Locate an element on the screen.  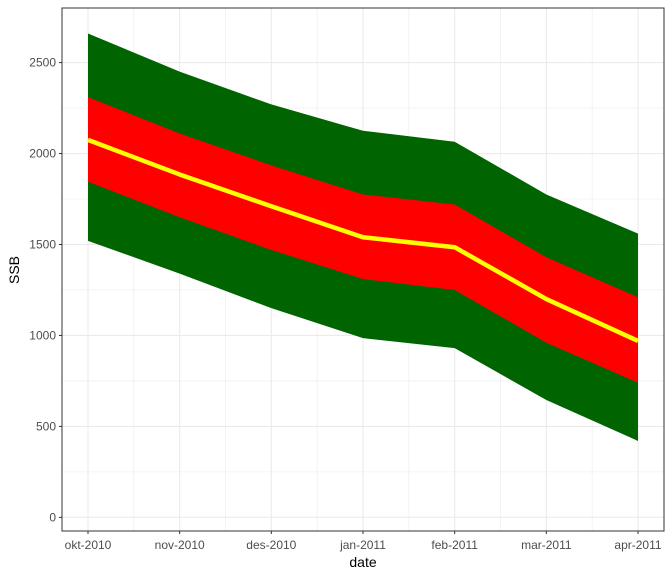
y-axis: 0 500 1000 1500 2000 2500 is located at coordinates (45, 290).